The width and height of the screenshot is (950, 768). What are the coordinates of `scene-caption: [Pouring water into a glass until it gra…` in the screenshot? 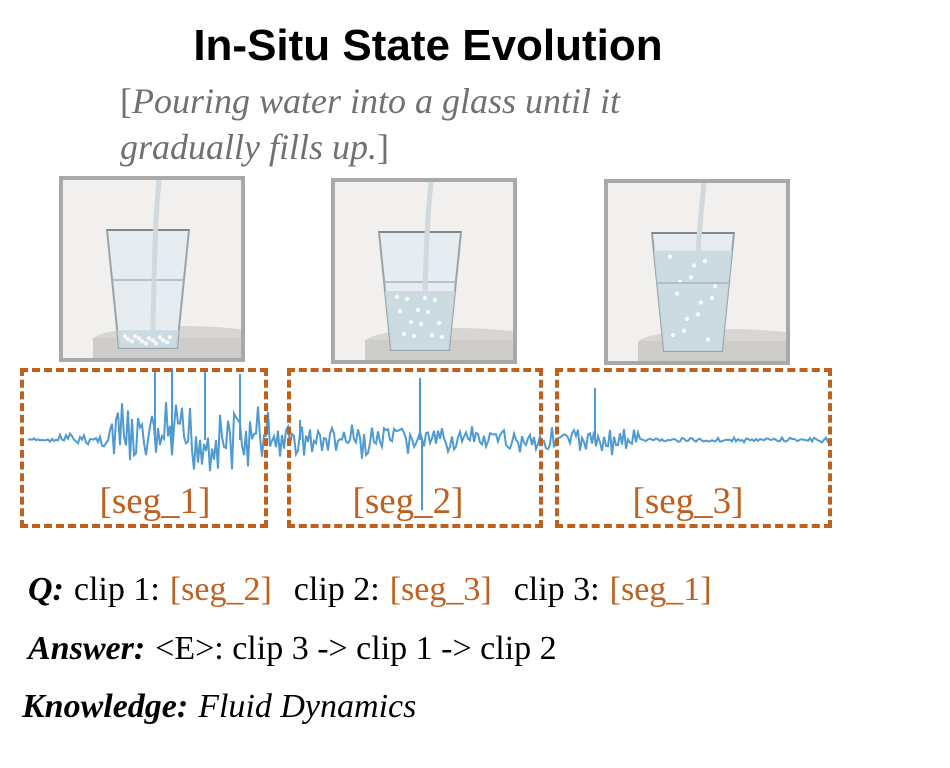 It's located at (430, 124).